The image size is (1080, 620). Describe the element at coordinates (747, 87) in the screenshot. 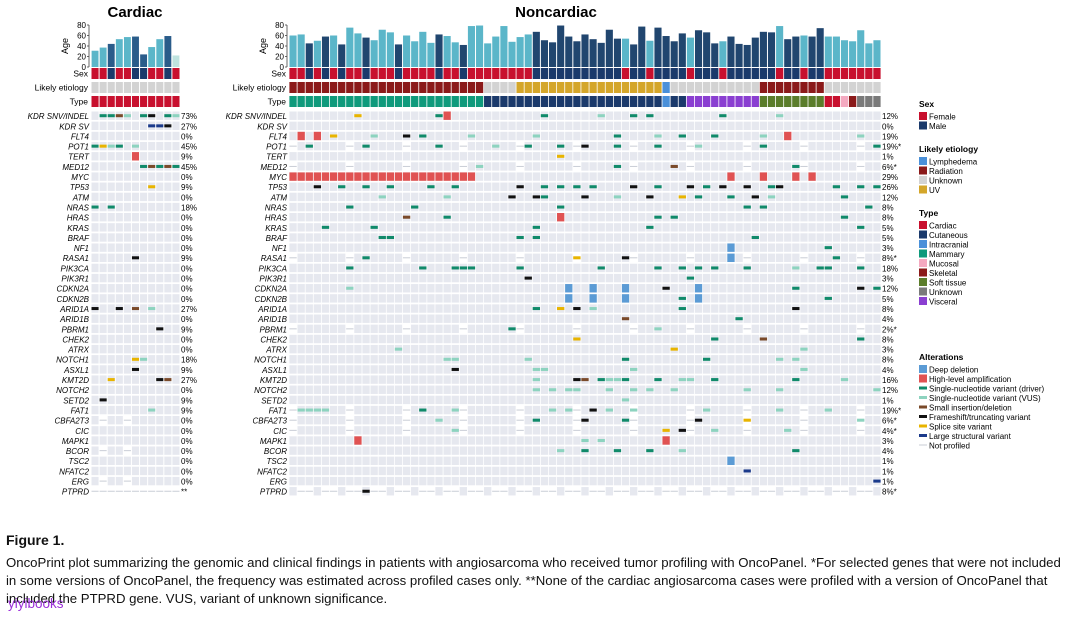

I see `etiology-cell` at that location.